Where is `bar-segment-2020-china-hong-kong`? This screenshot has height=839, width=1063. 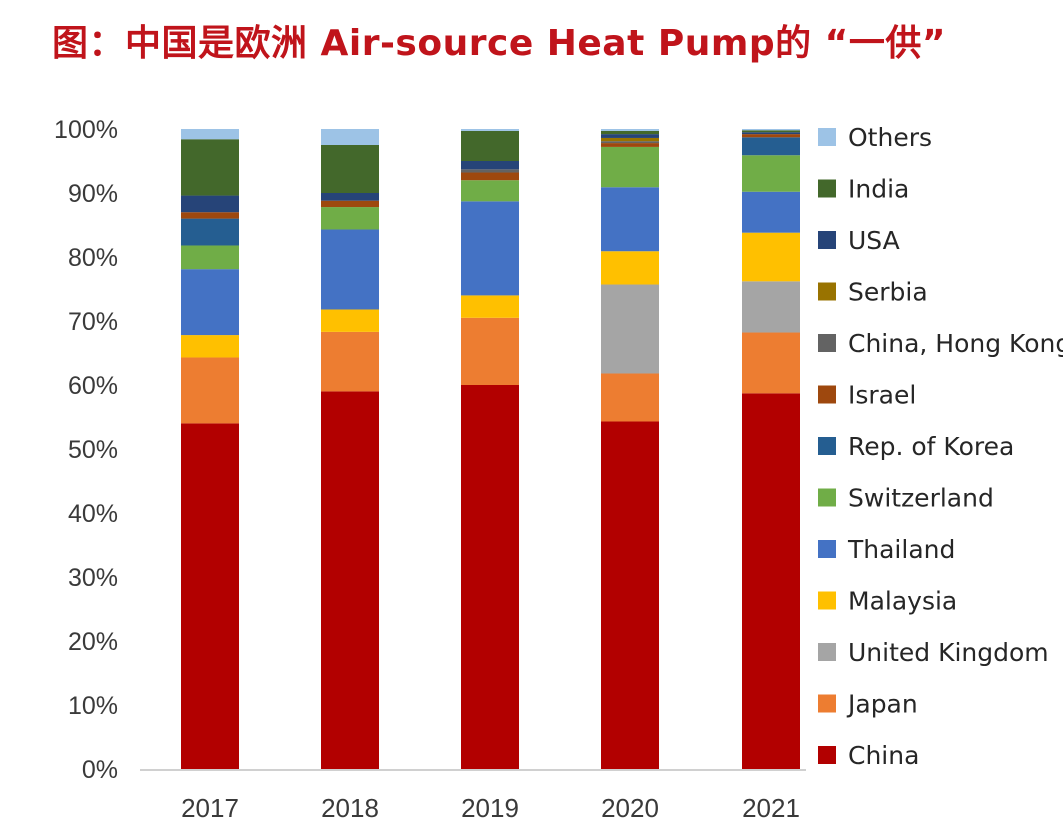
bar-segment-2020-china-hong-kong is located at coordinates (630, 142).